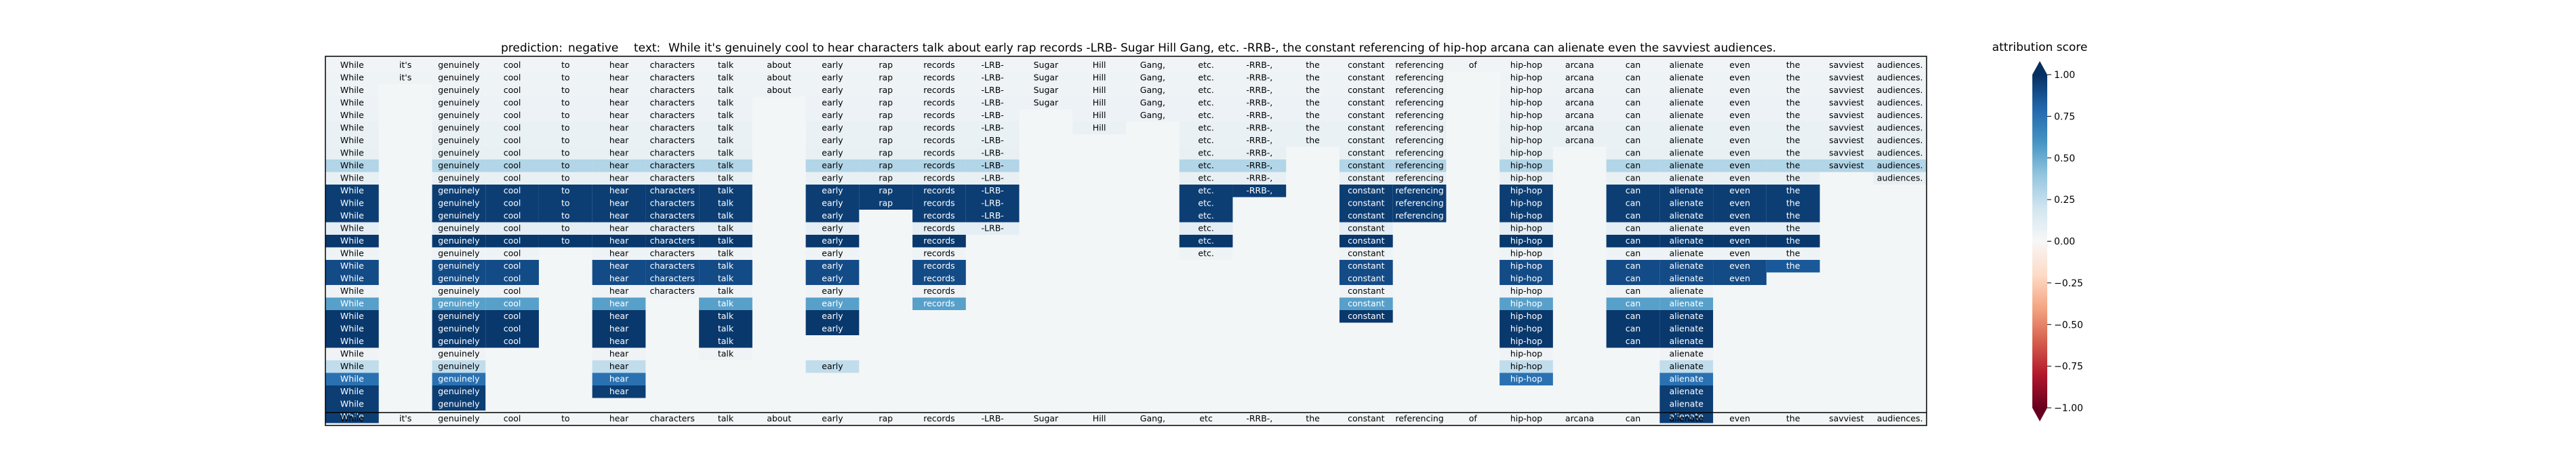  What do you see at coordinates (1739, 127) in the screenshot?
I see `token-label: even` at bounding box center [1739, 127].